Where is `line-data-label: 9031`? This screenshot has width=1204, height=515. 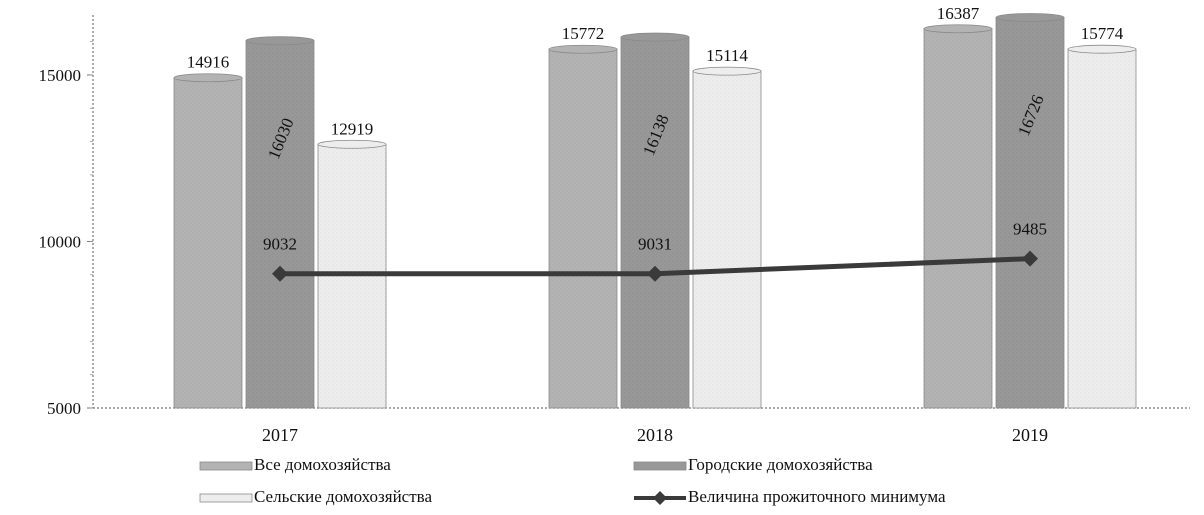 line-data-label: 9031 is located at coordinates (655, 244).